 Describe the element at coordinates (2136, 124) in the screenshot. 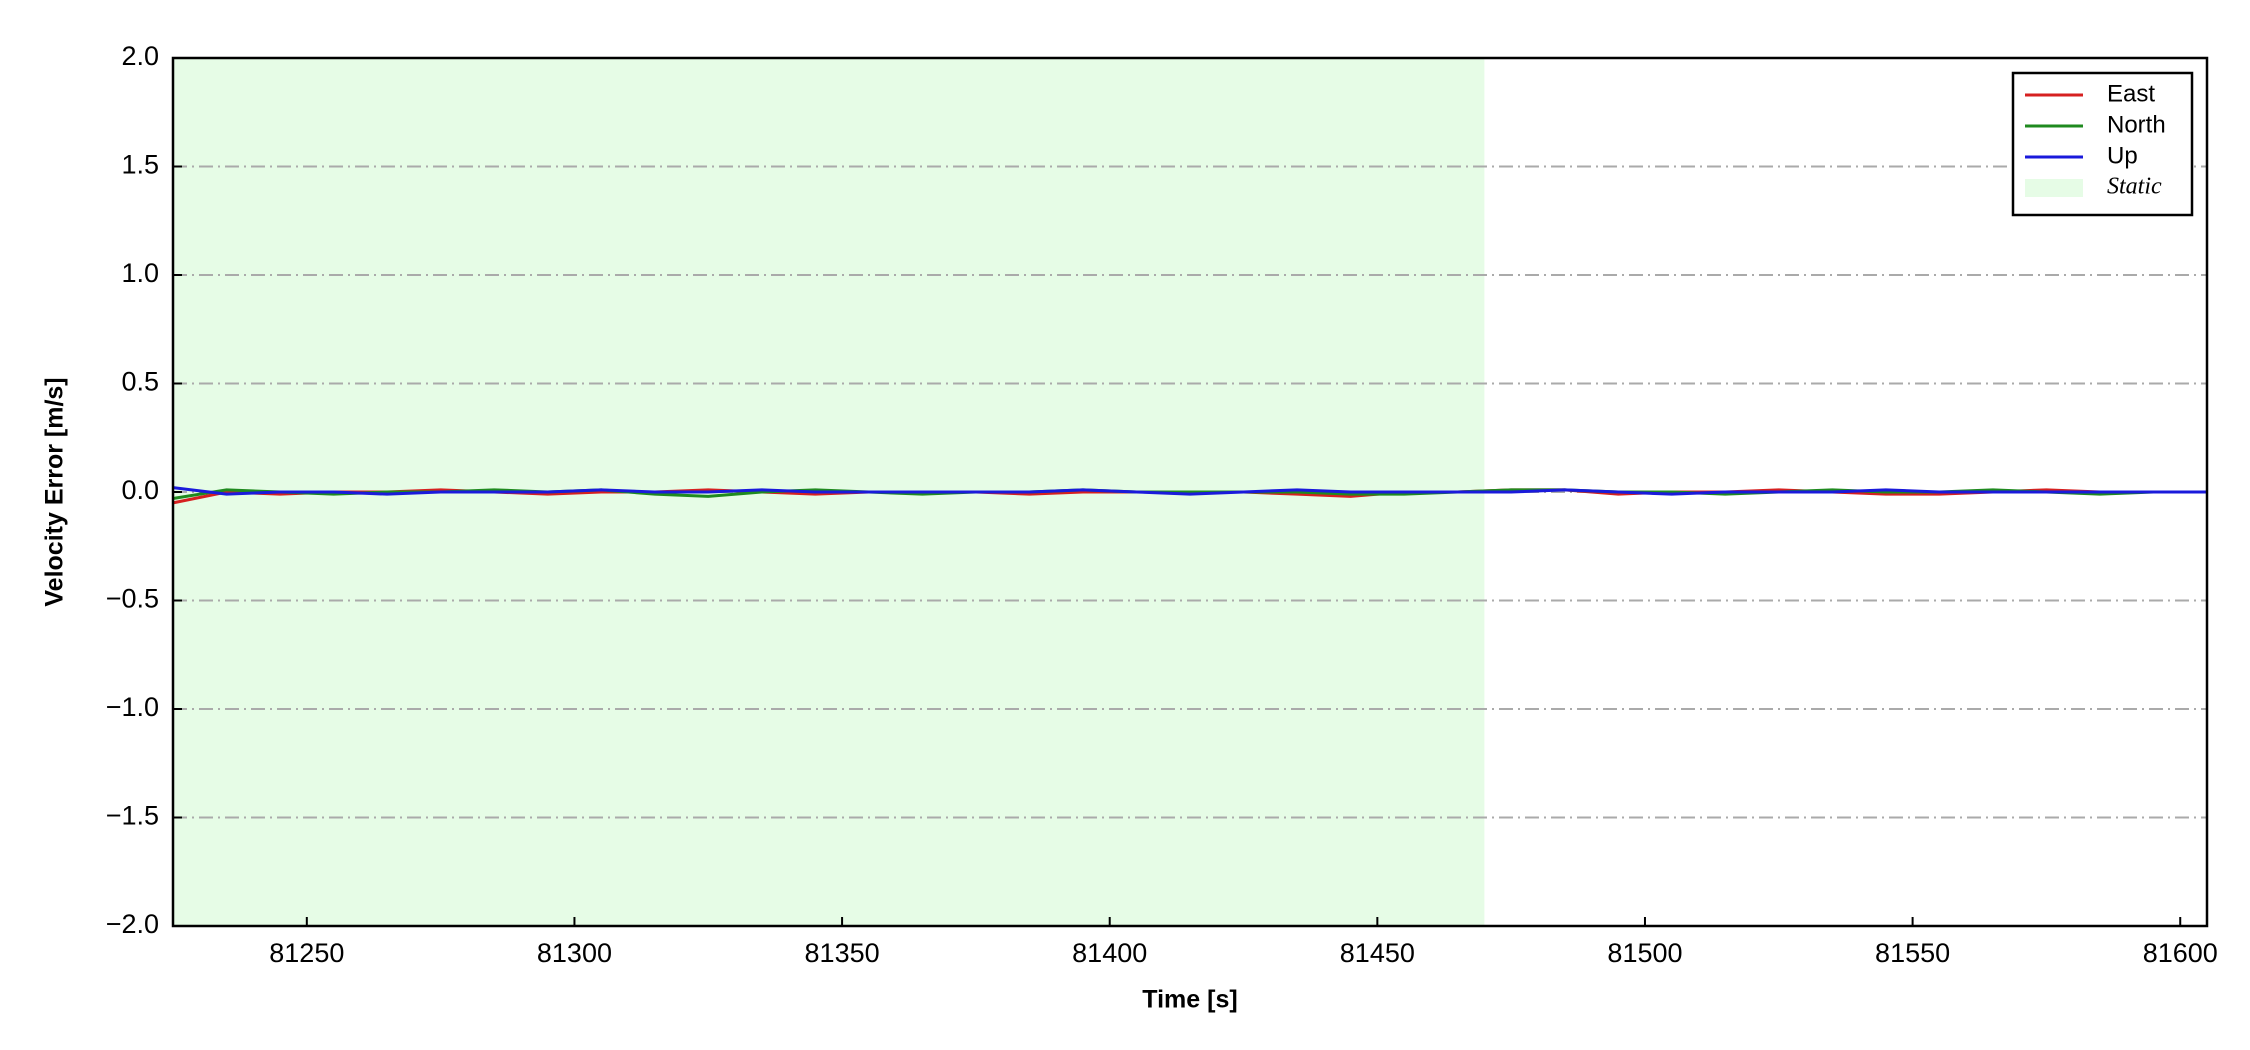

I see `legend-label: North` at that location.